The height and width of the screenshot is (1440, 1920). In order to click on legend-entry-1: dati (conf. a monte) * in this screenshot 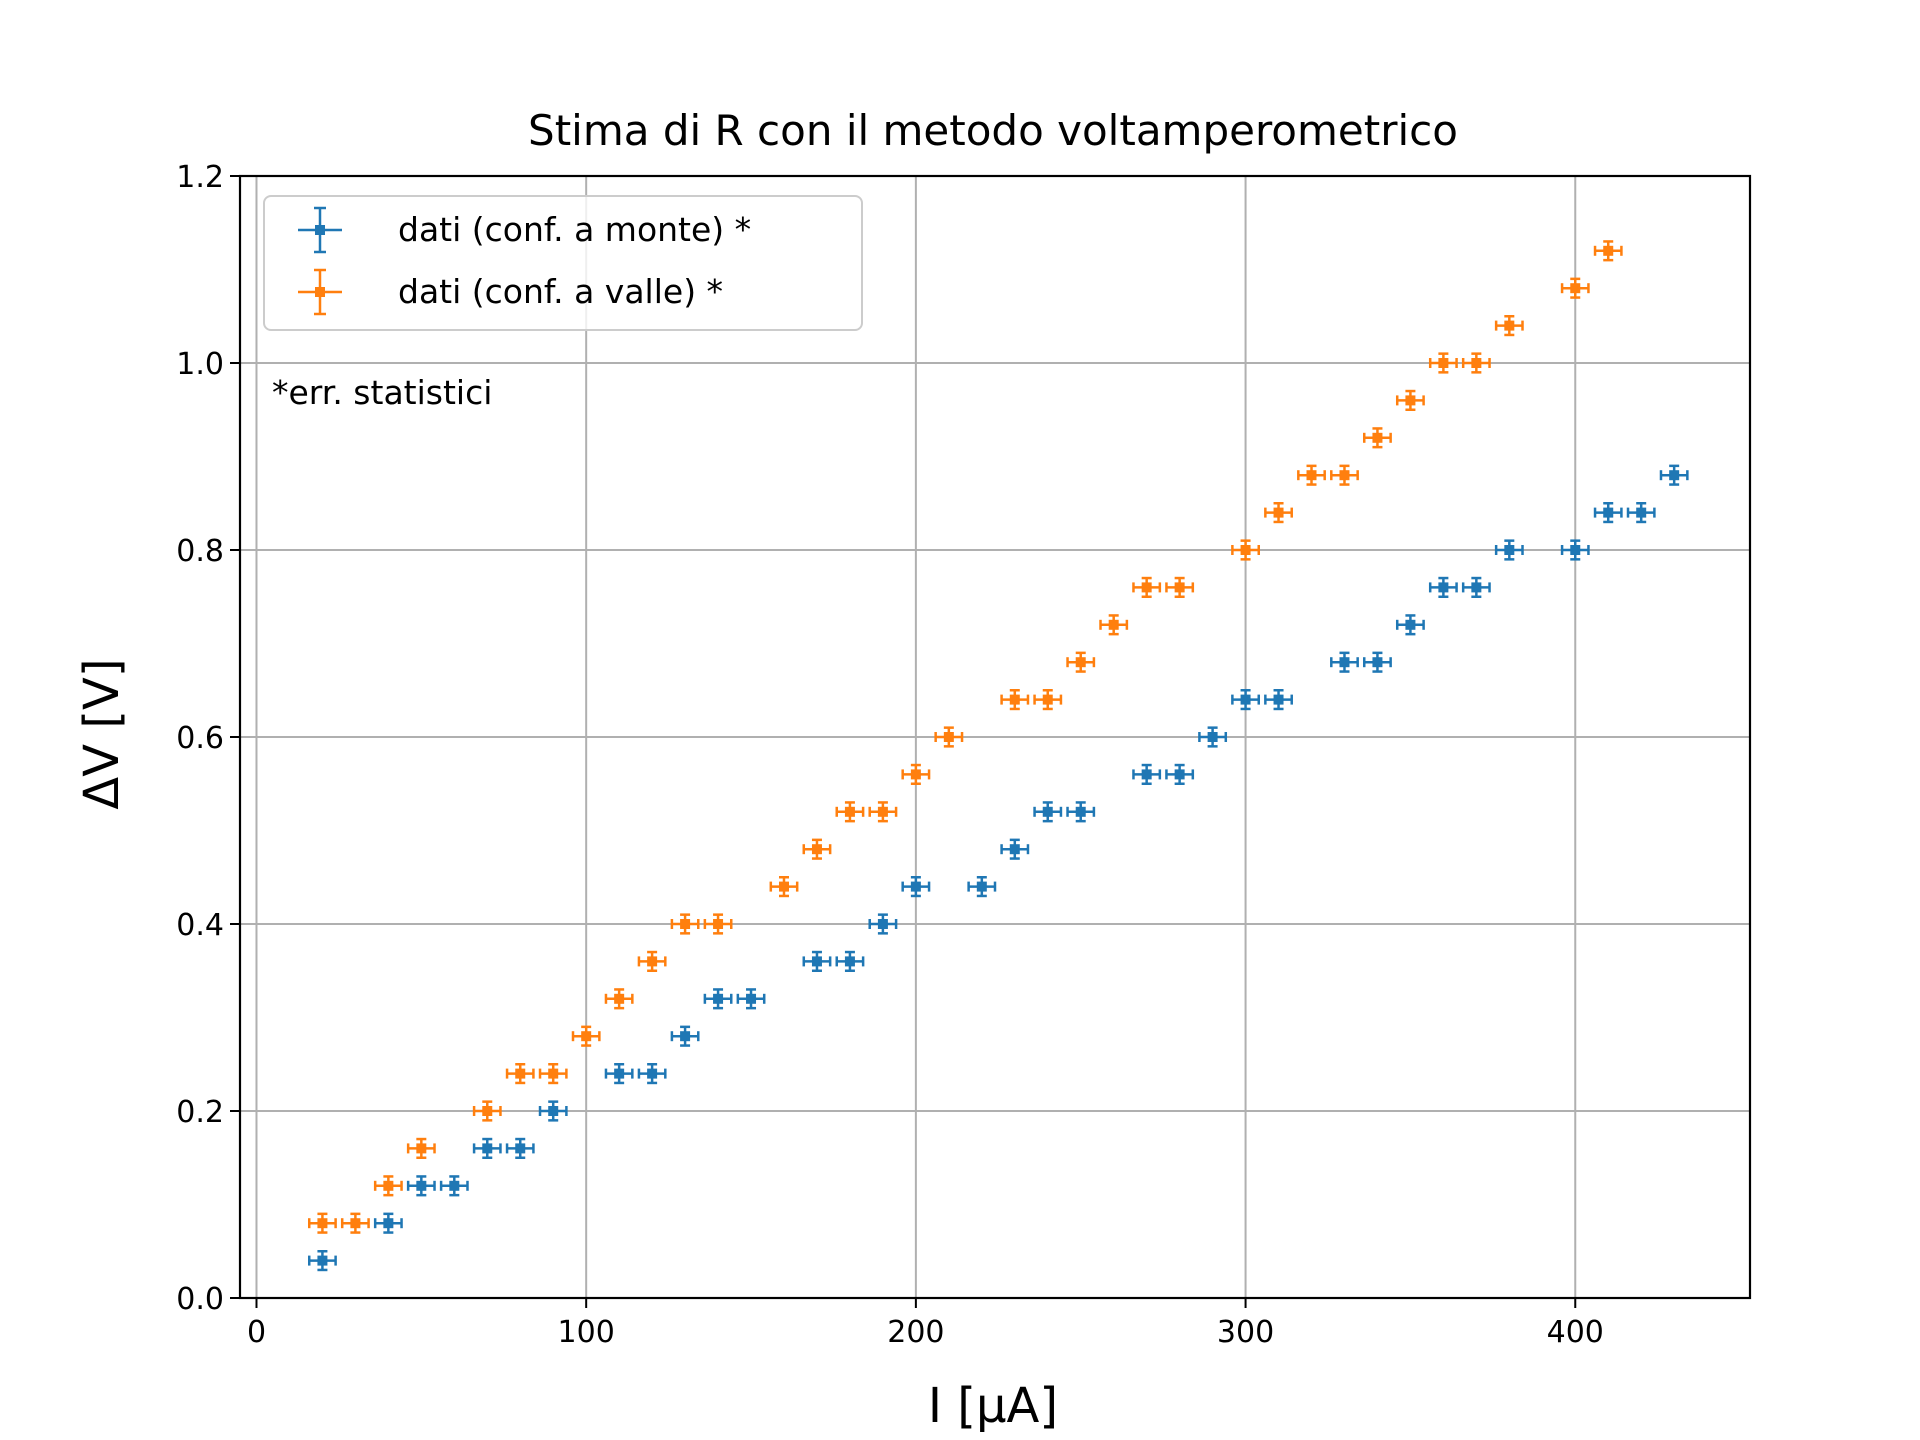, I will do `click(524, 230)`.